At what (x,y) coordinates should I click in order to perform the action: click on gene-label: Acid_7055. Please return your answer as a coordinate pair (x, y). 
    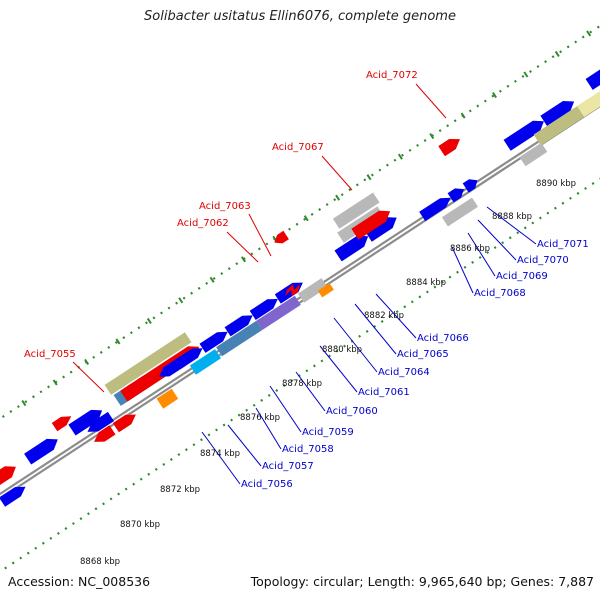
    Looking at the image, I should click on (50, 354).